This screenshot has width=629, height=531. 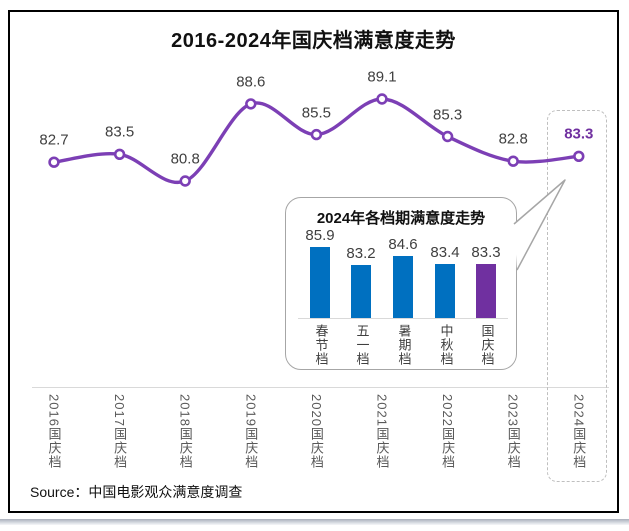 I want to click on bar-category-label: 暑期档, so click(x=404, y=345).